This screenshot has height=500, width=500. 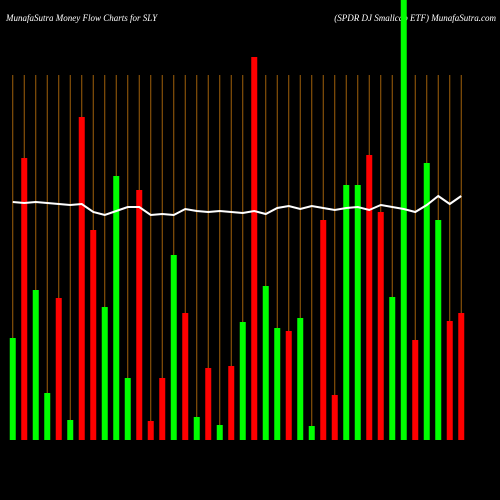 What do you see at coordinates (81, 18) in the screenshot?
I see `chart-title: MunafaSutra Money Flow Charts for SLY` at bounding box center [81, 18].